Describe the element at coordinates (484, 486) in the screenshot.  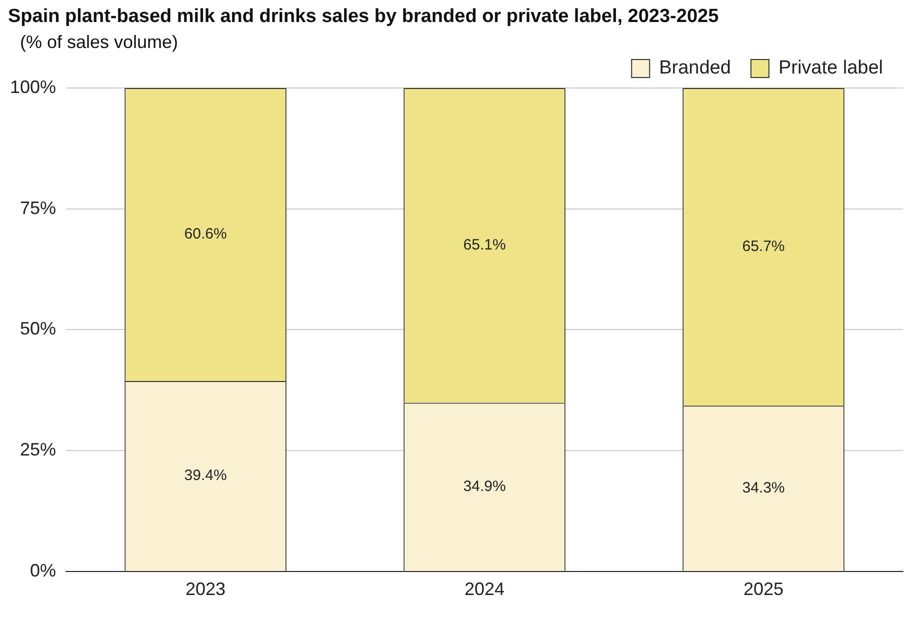
I see `data-label: 34.9%` at that location.